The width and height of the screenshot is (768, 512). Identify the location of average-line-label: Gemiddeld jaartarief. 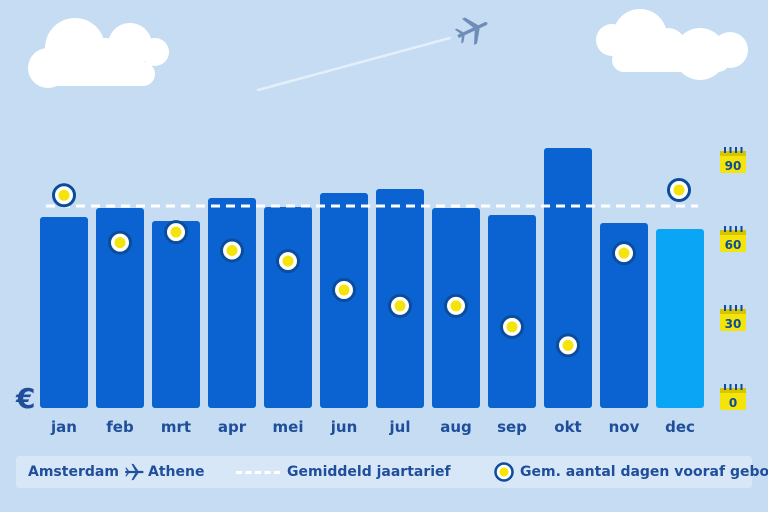
(369, 472).